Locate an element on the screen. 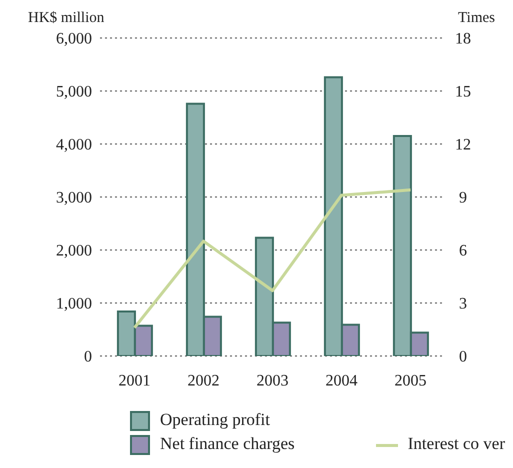 The image size is (513, 468). y-tick-label: 3,000 is located at coordinates (74, 198).